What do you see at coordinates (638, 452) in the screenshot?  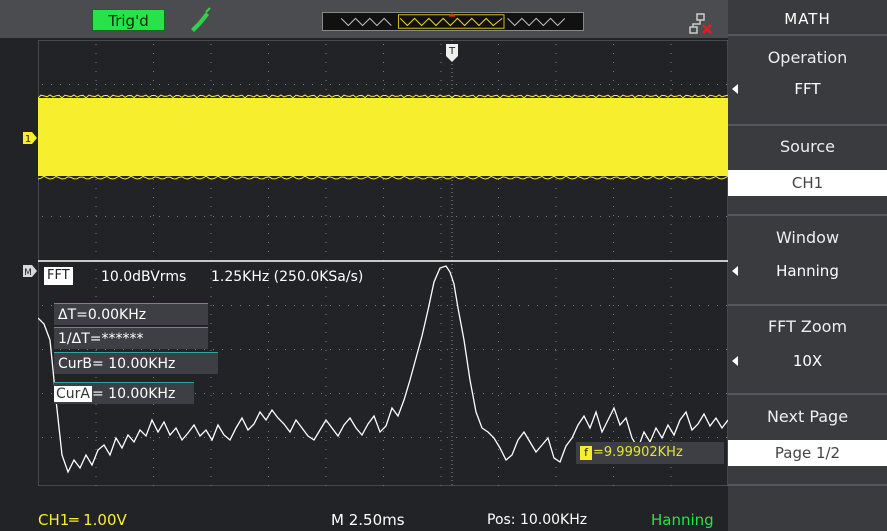 I see `frequency-value: =9.99902KHz` at bounding box center [638, 452].